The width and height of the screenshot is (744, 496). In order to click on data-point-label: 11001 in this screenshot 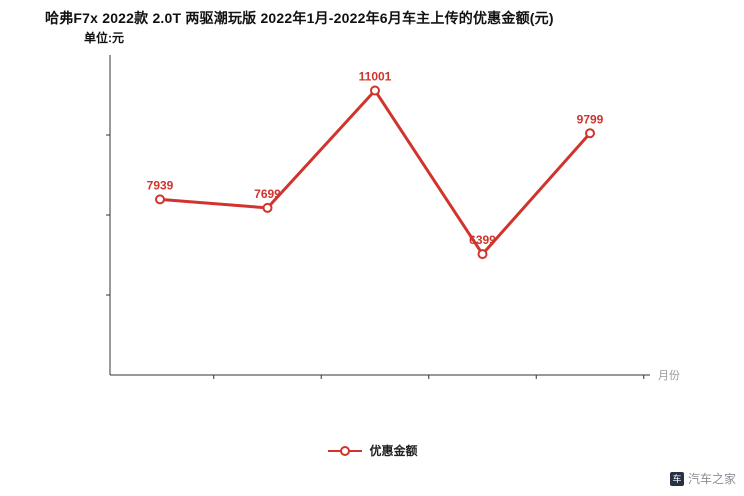, I will do `click(375, 77)`.